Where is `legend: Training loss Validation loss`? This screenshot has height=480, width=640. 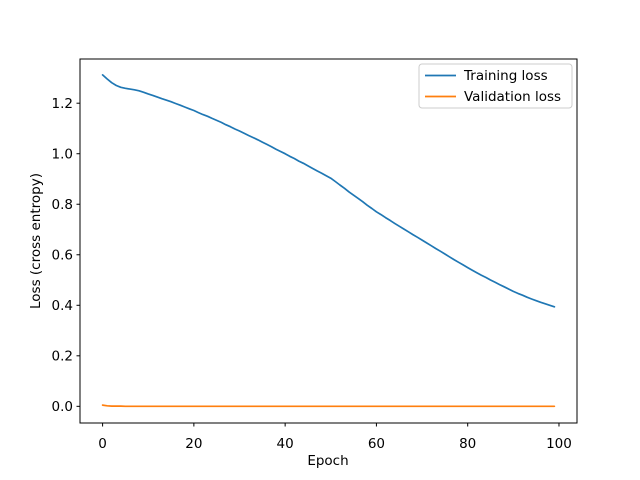 legend: Training loss Validation loss is located at coordinates (495, 86).